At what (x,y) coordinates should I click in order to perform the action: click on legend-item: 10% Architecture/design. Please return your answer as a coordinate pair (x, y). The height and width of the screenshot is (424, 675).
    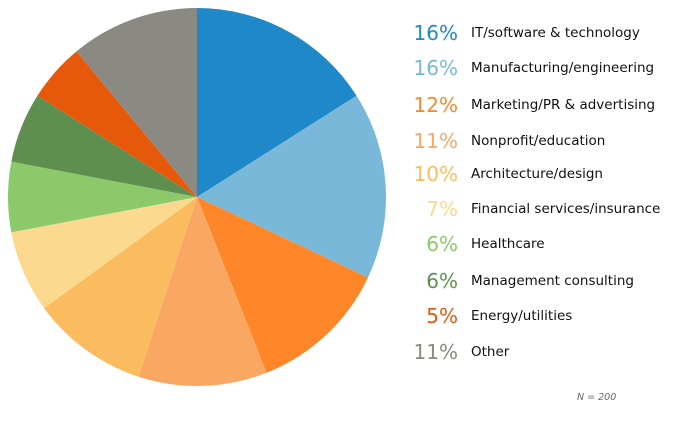
    Looking at the image, I should click on (501, 174).